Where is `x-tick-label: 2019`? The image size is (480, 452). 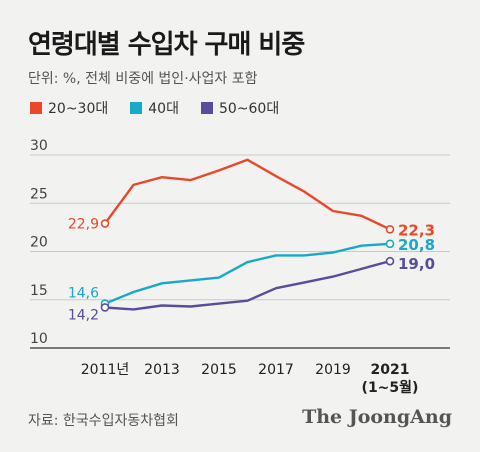
x-tick-label: 2019 is located at coordinates (333, 370).